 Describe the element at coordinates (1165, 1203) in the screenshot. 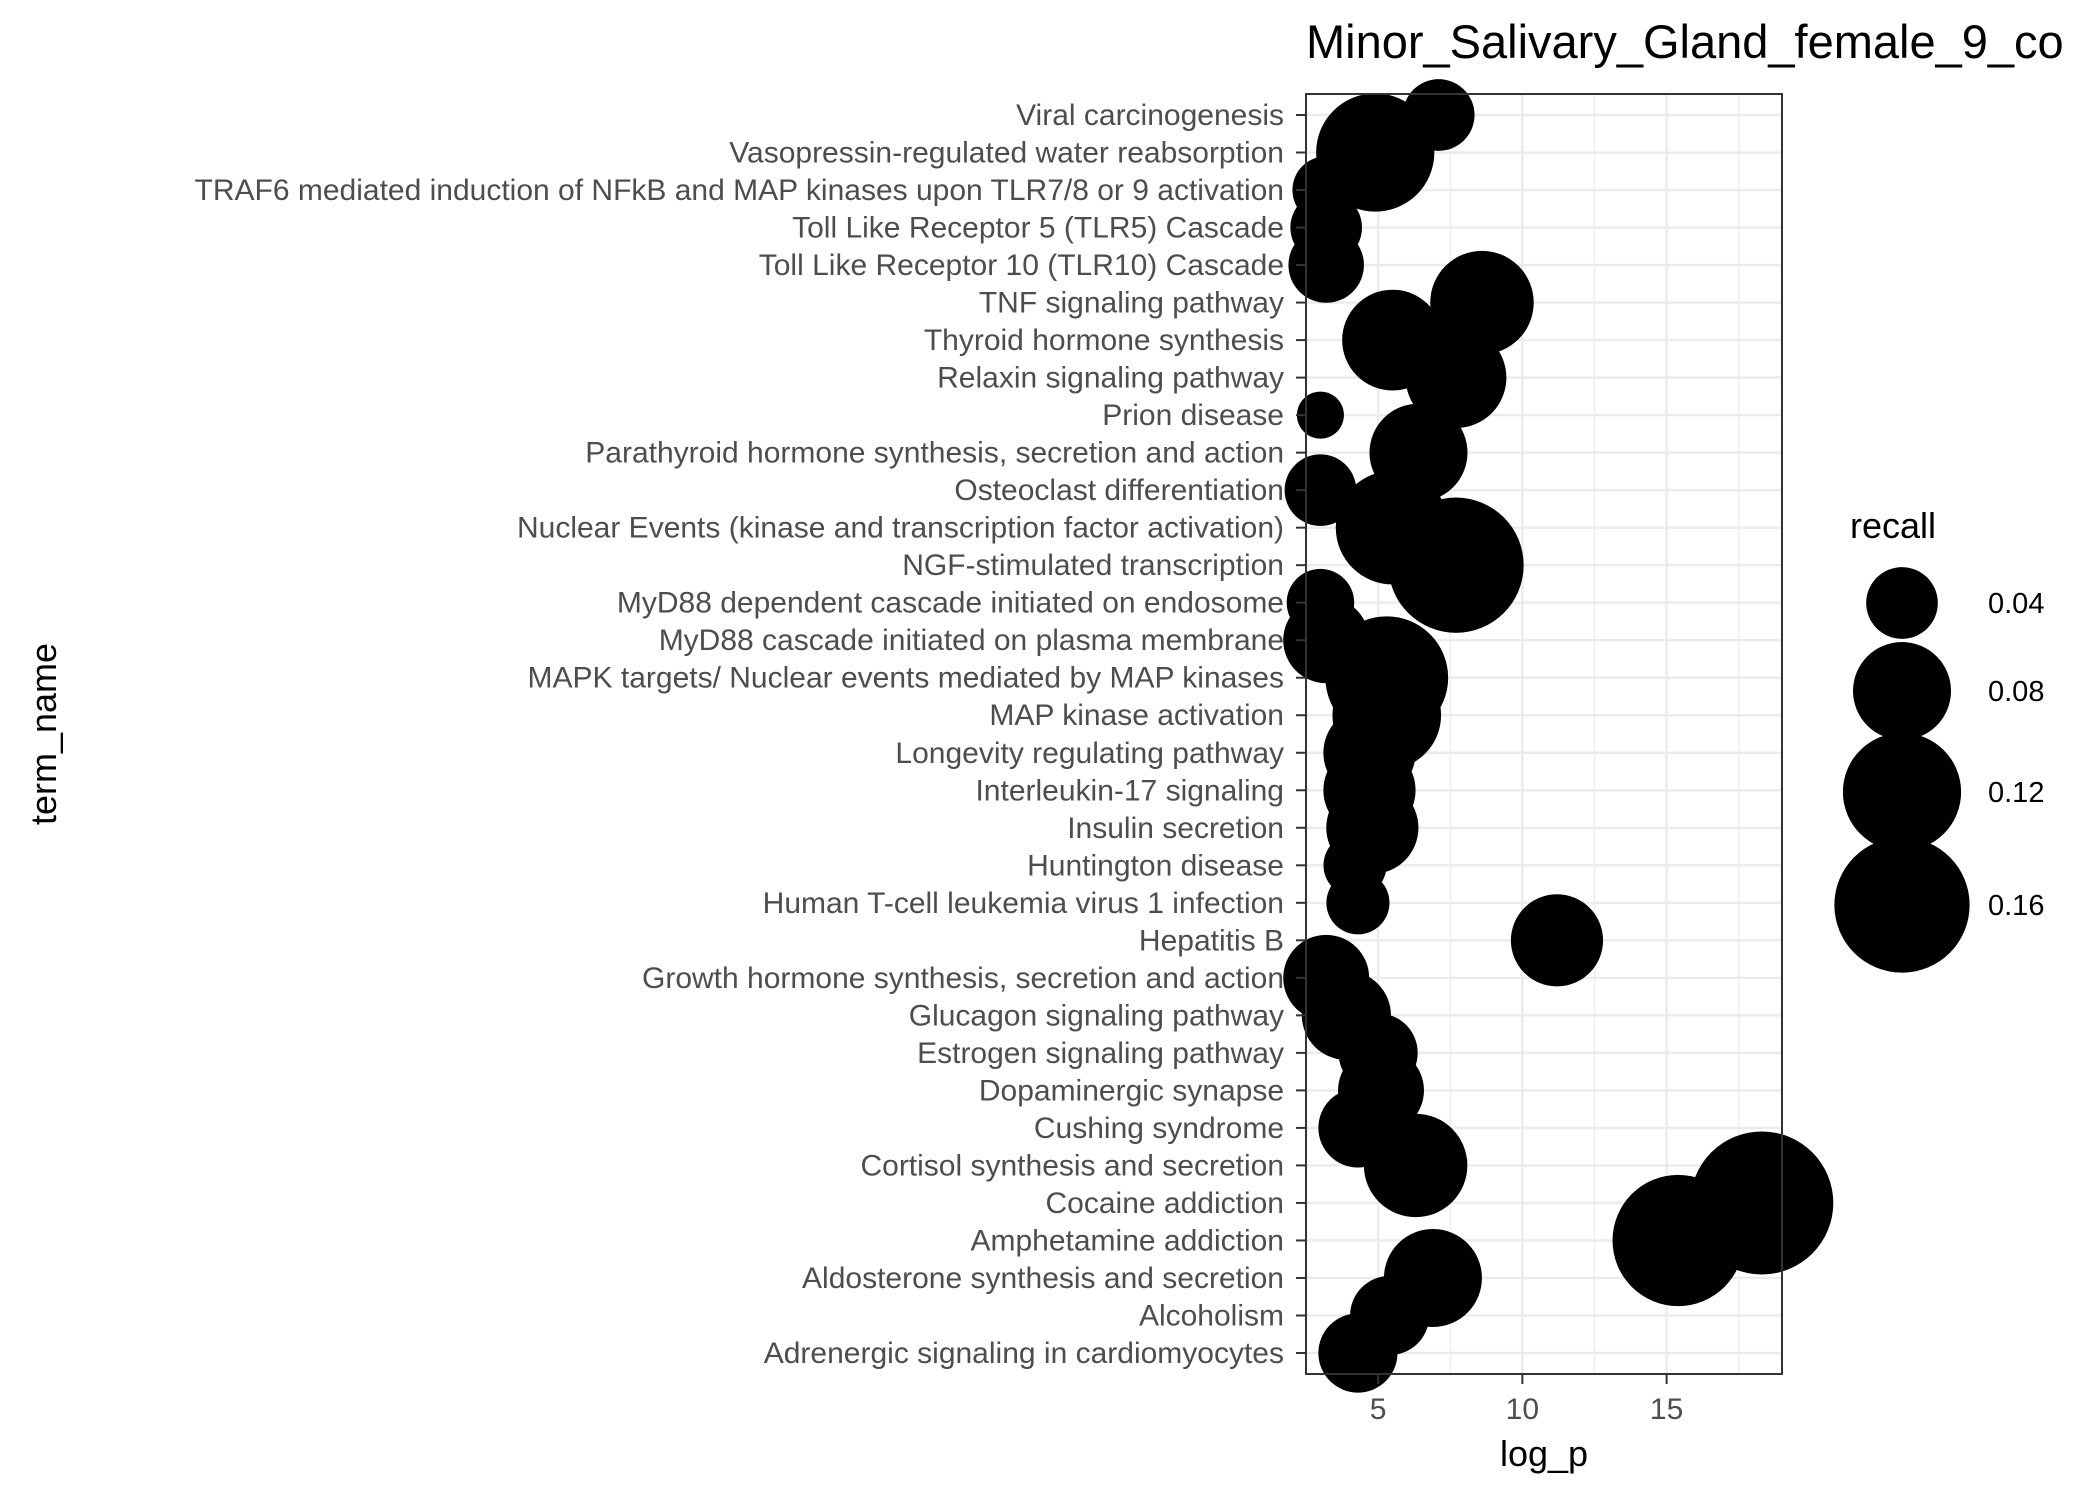

I see `y-tick-label: Cocaine addiction` at that location.